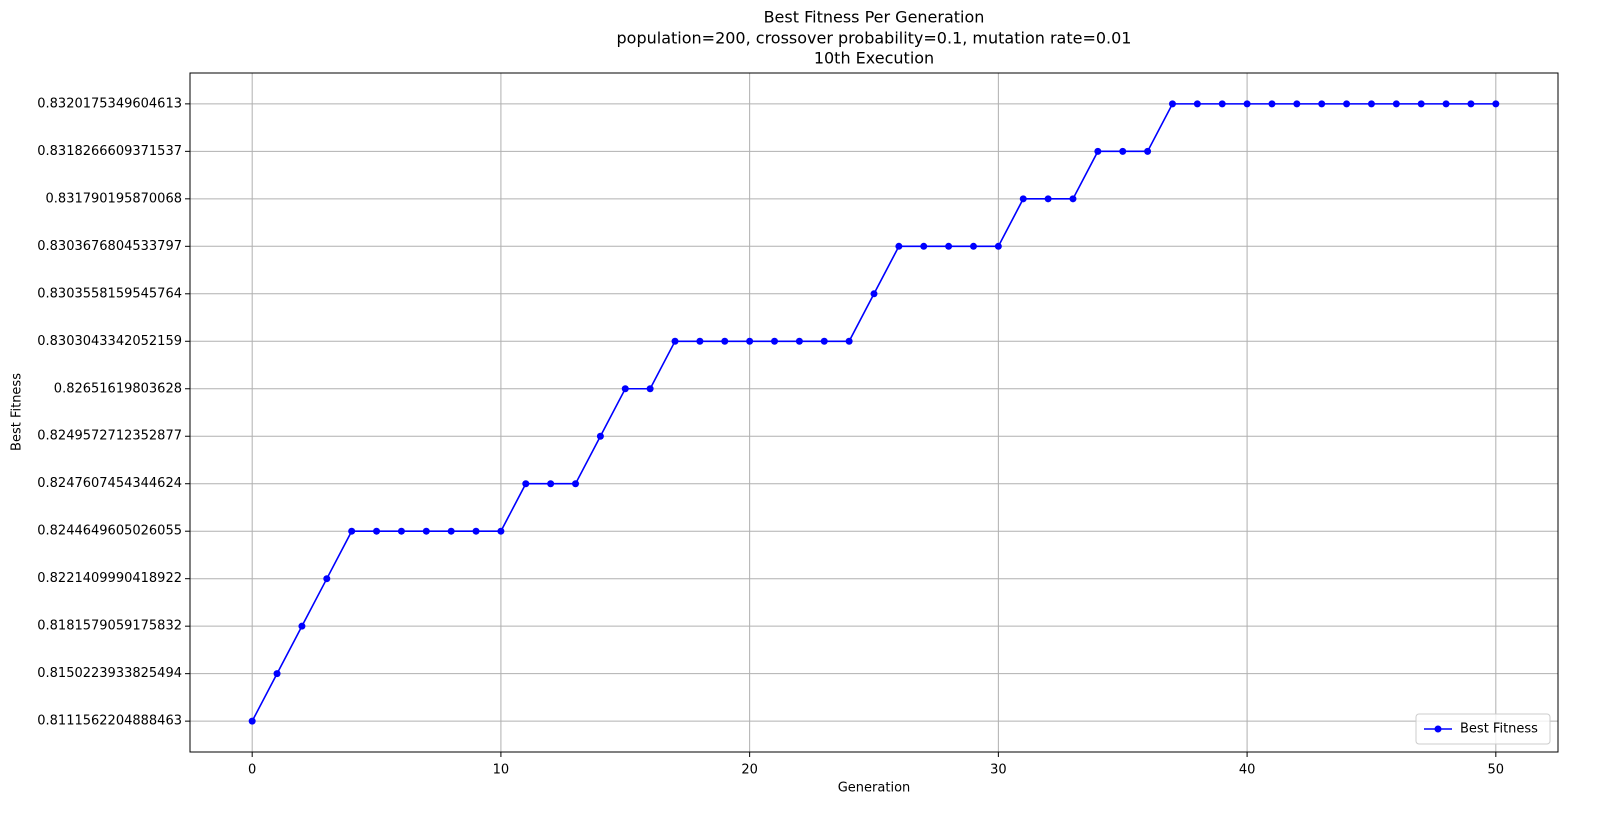 The image size is (1598, 820). Describe the element at coordinates (109, 721) in the screenshot. I see `y-tick-label: 0.8111562204888463` at that location.